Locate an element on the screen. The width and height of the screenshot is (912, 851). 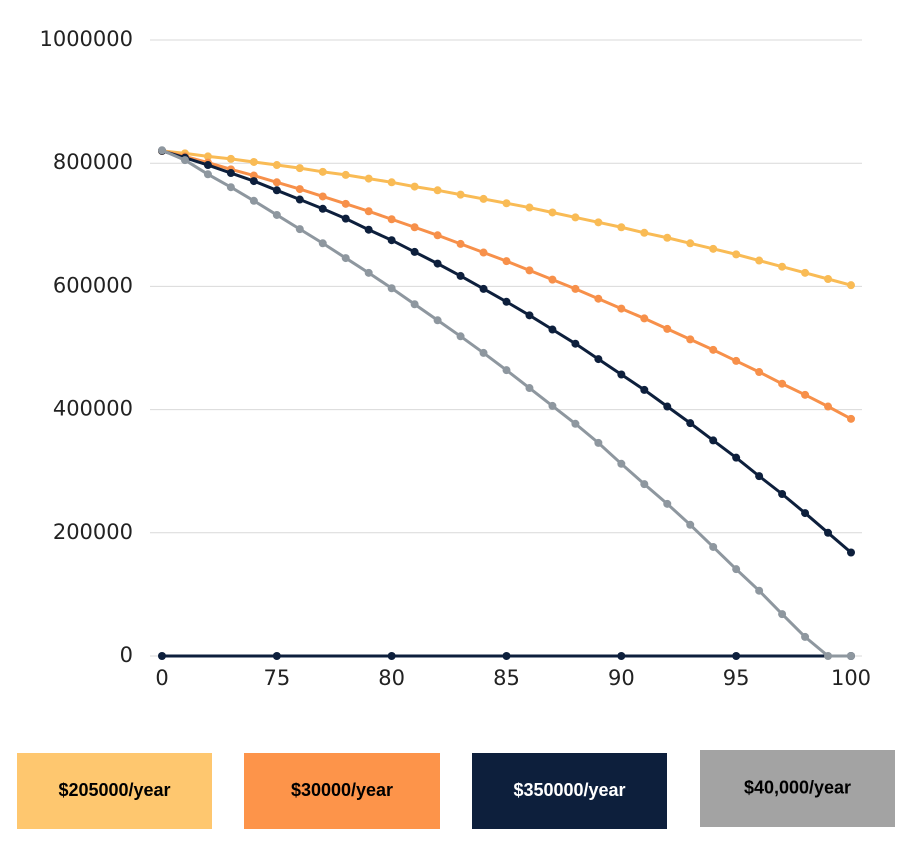
legend-label: $205000/year is located at coordinates (114, 790).